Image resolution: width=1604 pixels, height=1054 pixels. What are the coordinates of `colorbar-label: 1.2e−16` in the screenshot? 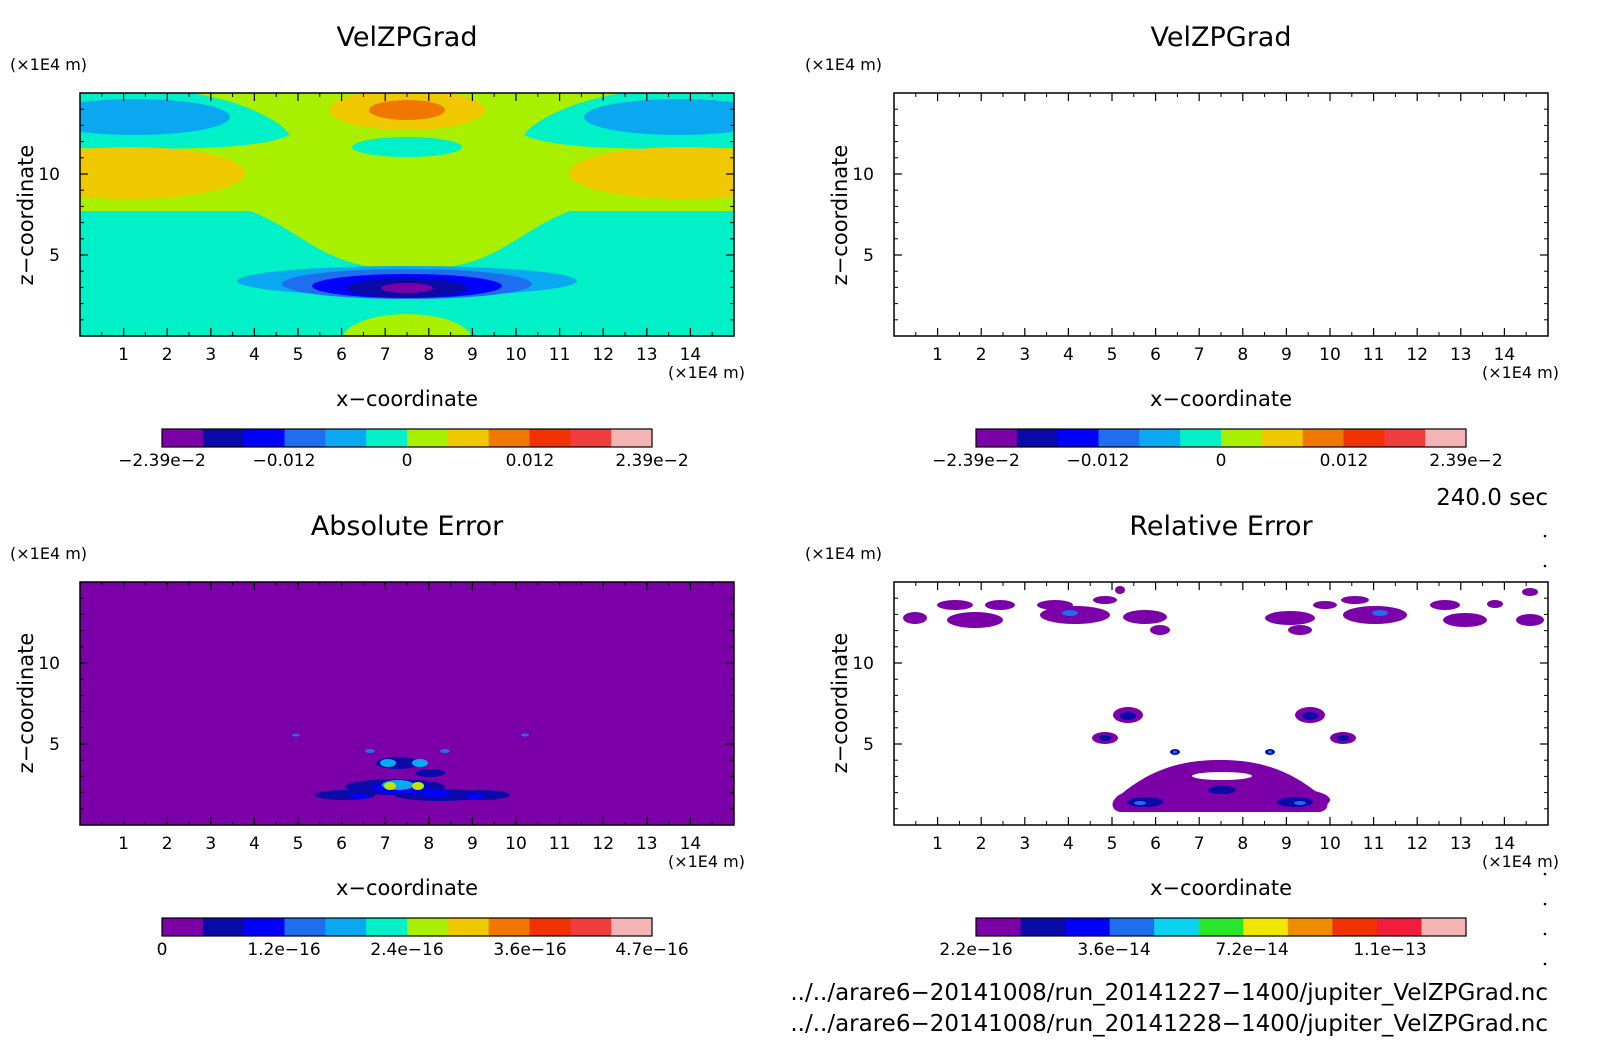 It's located at (283, 950).